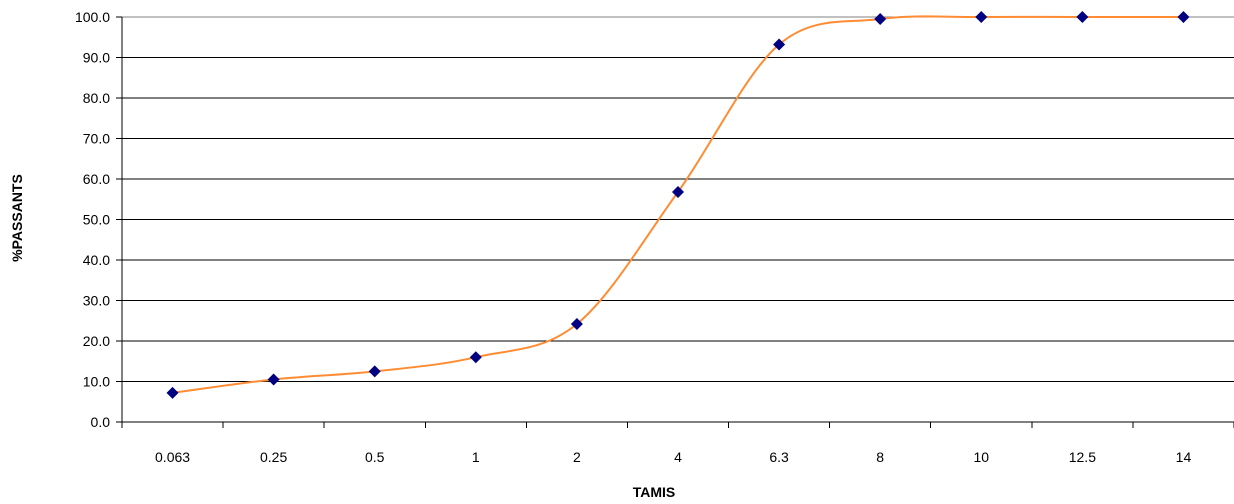  I want to click on data-point-0.25, so click(273, 379).